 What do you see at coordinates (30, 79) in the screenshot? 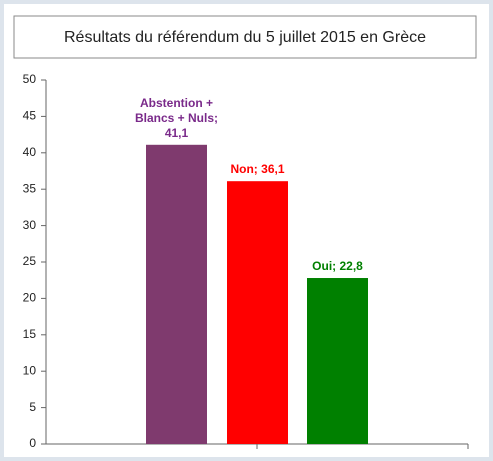
I see `y-tick-label: 50` at bounding box center [30, 79].